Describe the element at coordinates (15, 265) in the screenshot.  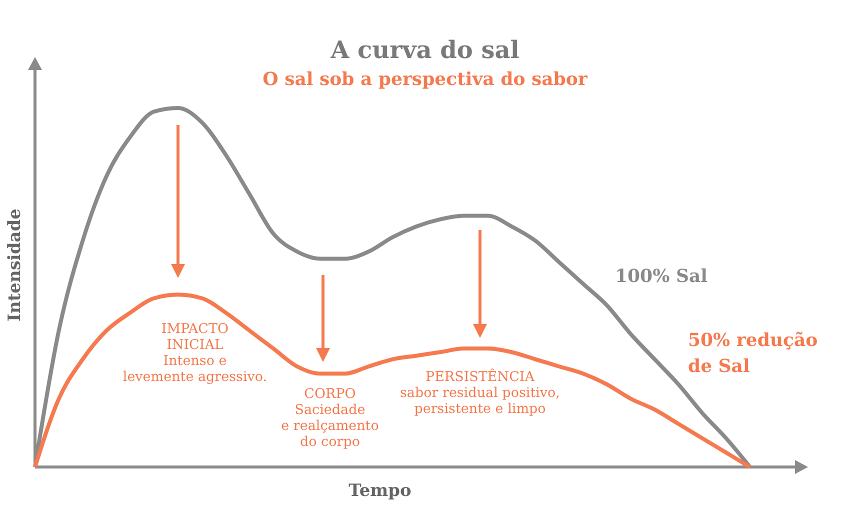
I see `y-axis-title: Intensidade` at that location.